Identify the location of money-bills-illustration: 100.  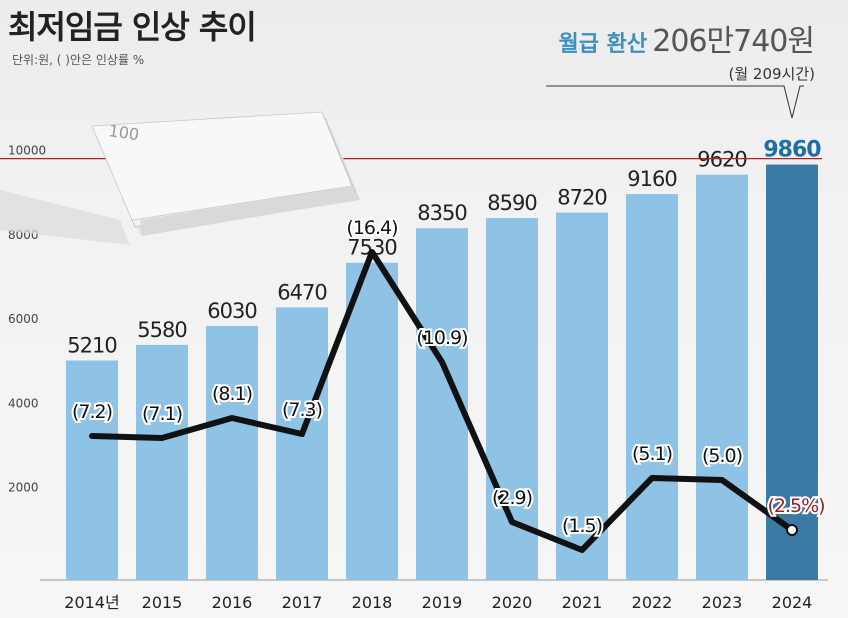
(180, 178).